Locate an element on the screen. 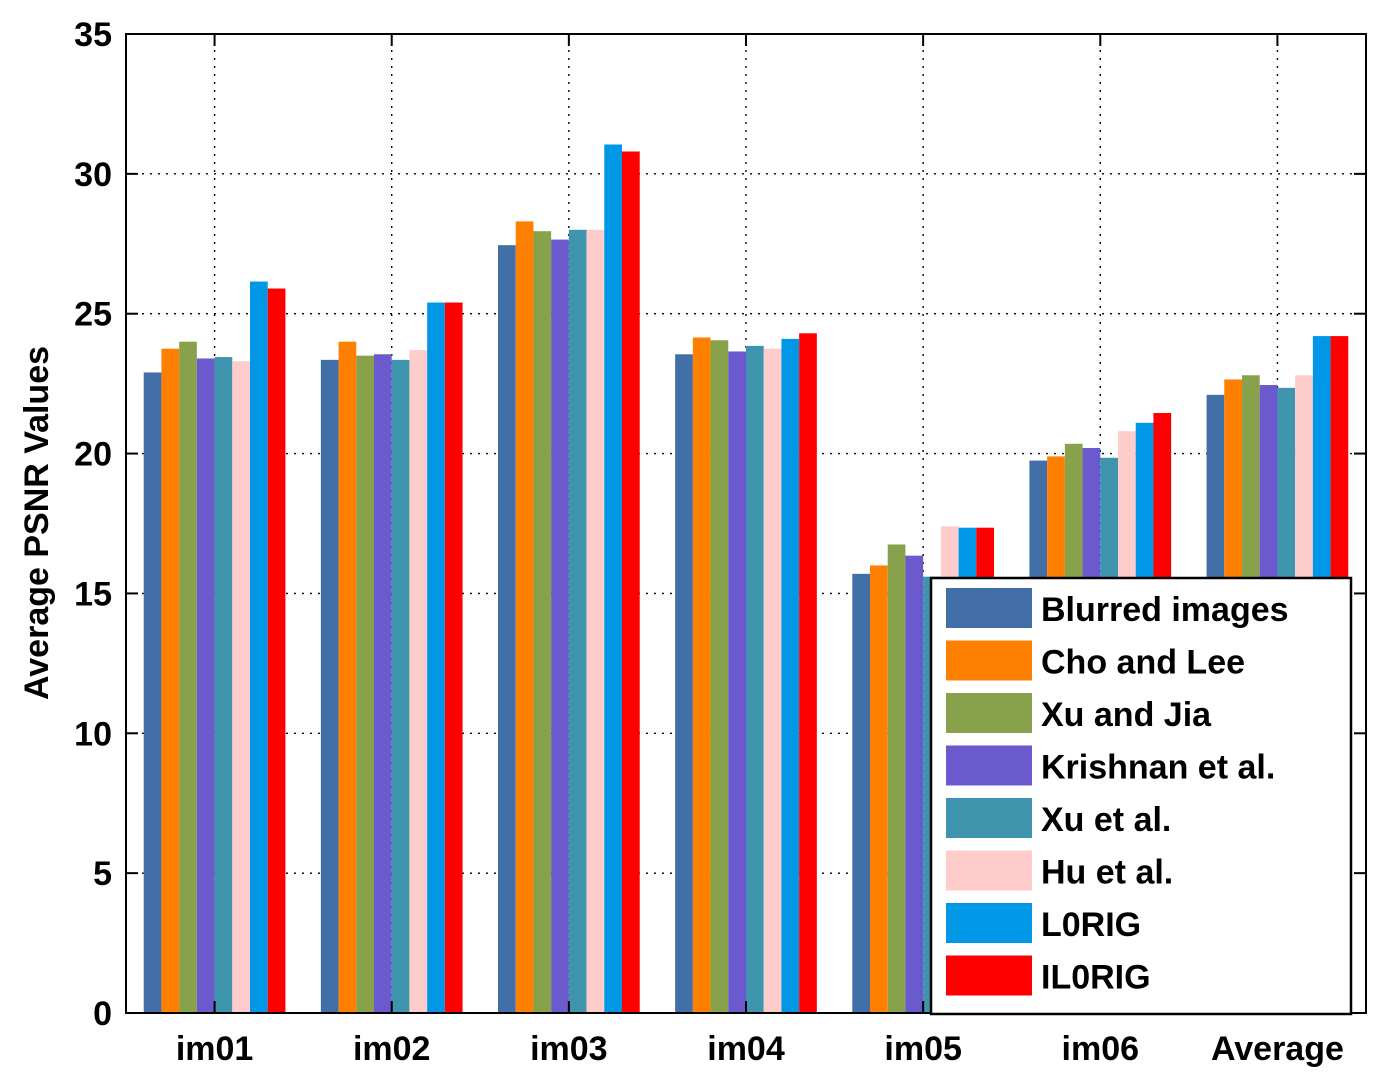  y-tick-label: 25 is located at coordinates (93, 315).